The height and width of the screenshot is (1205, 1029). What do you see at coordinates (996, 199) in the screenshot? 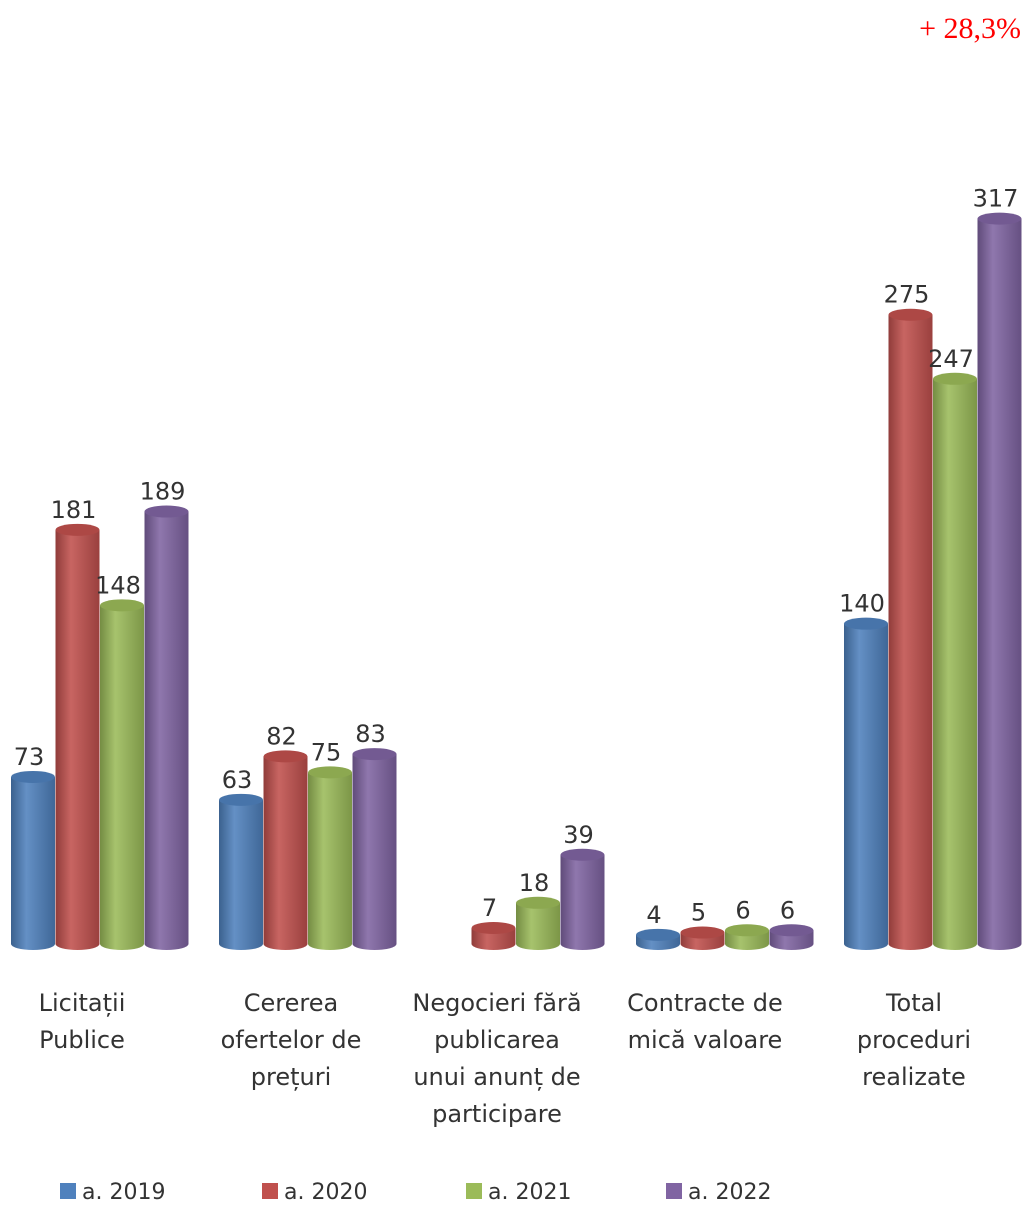
I see `value-label: 317` at bounding box center [996, 199].